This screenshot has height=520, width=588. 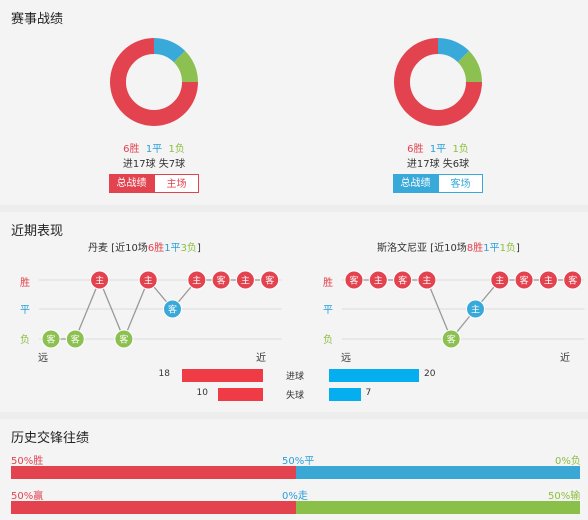 What do you see at coordinates (188, 248) in the screenshot?
I see `left-form-losses: 3负` at bounding box center [188, 248].